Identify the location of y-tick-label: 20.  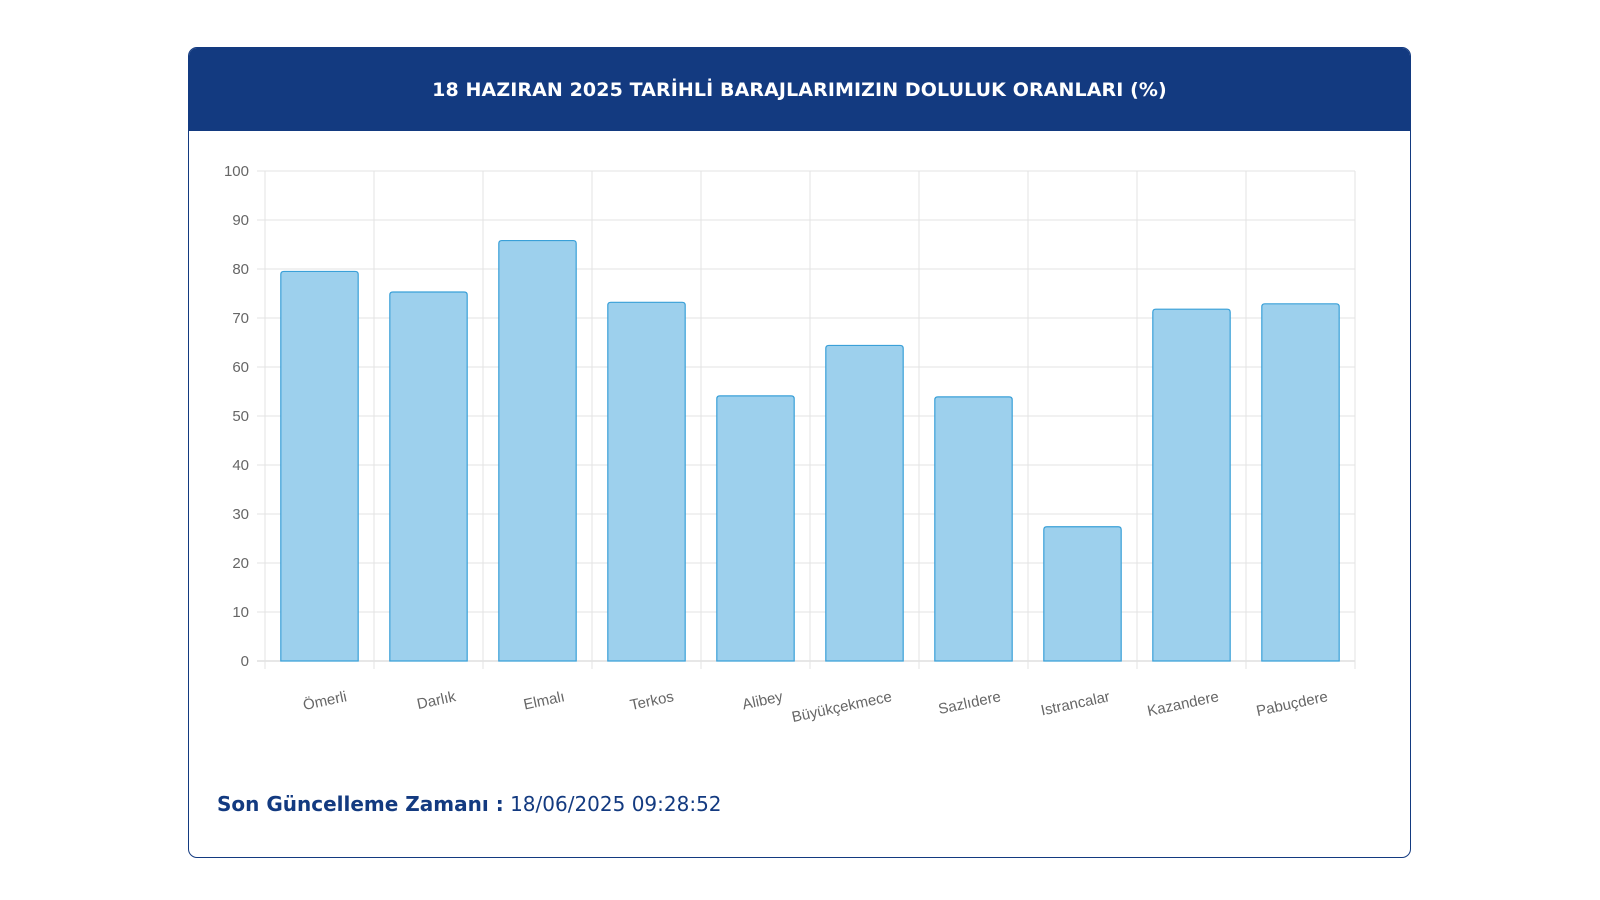
(240, 563).